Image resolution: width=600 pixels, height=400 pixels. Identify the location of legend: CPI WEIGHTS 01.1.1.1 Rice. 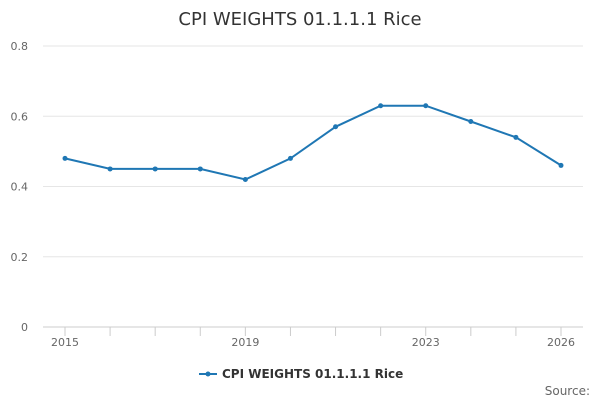
(301, 374).